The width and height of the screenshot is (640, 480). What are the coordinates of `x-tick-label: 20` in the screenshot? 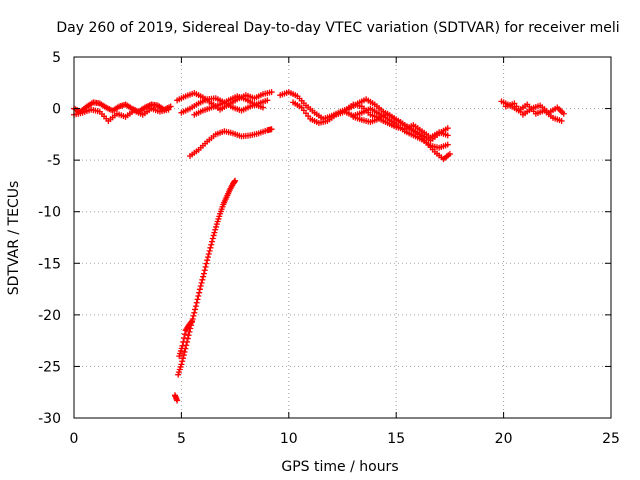 It's located at (504, 439).